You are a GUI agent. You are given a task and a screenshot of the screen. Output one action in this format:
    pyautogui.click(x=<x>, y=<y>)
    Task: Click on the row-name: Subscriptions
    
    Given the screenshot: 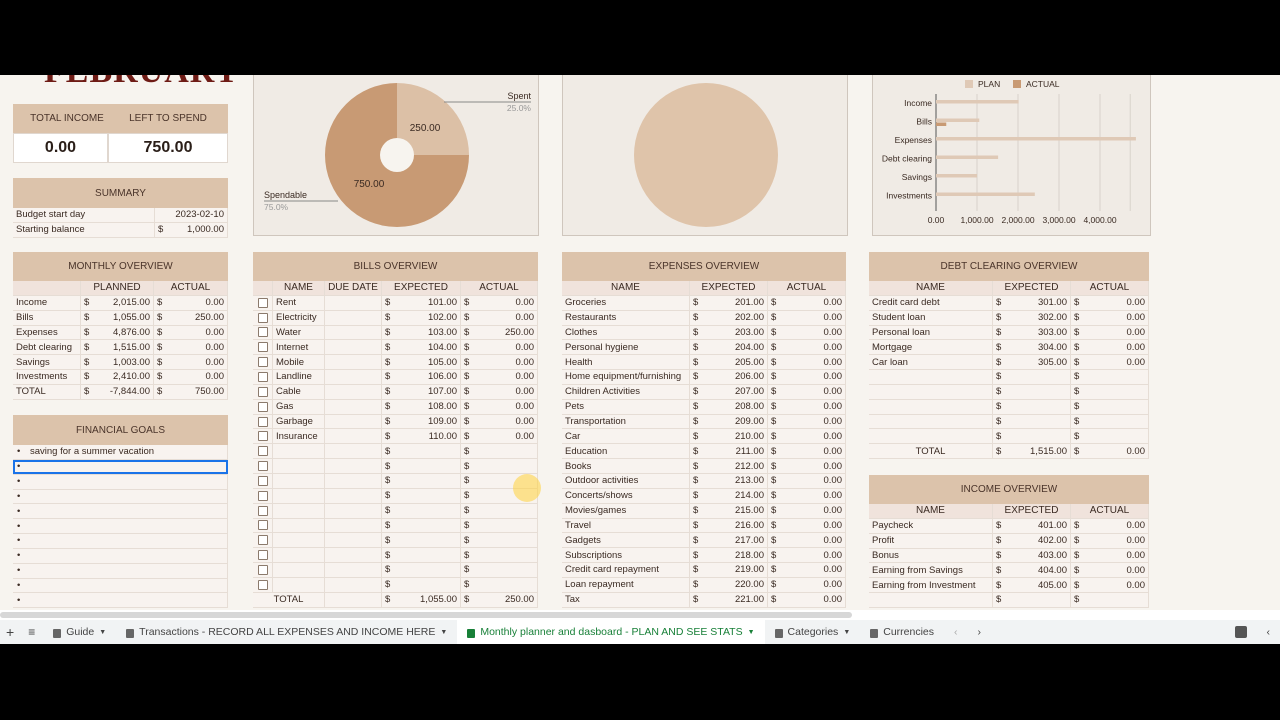 What is the action you would take?
    pyautogui.click(x=626, y=555)
    